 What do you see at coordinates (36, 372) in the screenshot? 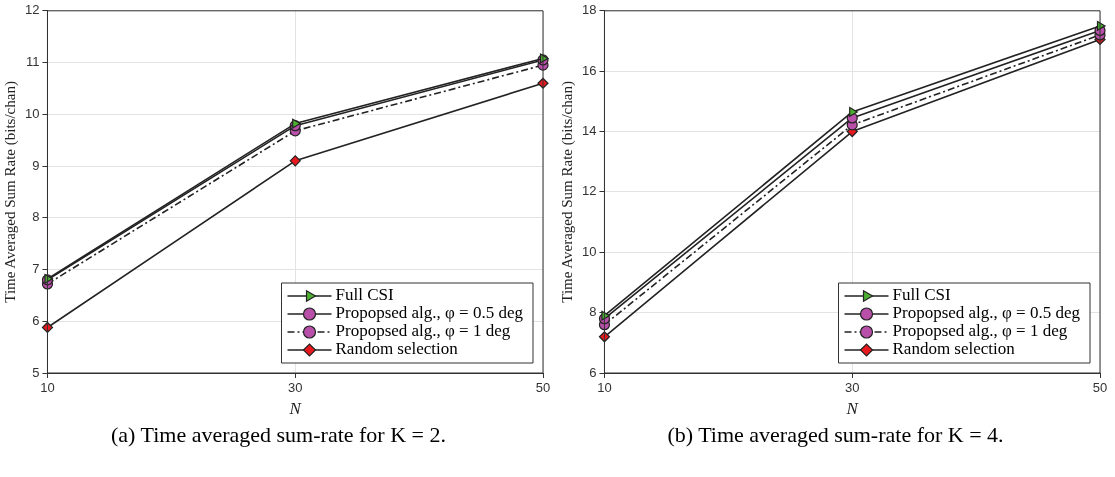
I see `y-tick-label: 5` at bounding box center [36, 372].